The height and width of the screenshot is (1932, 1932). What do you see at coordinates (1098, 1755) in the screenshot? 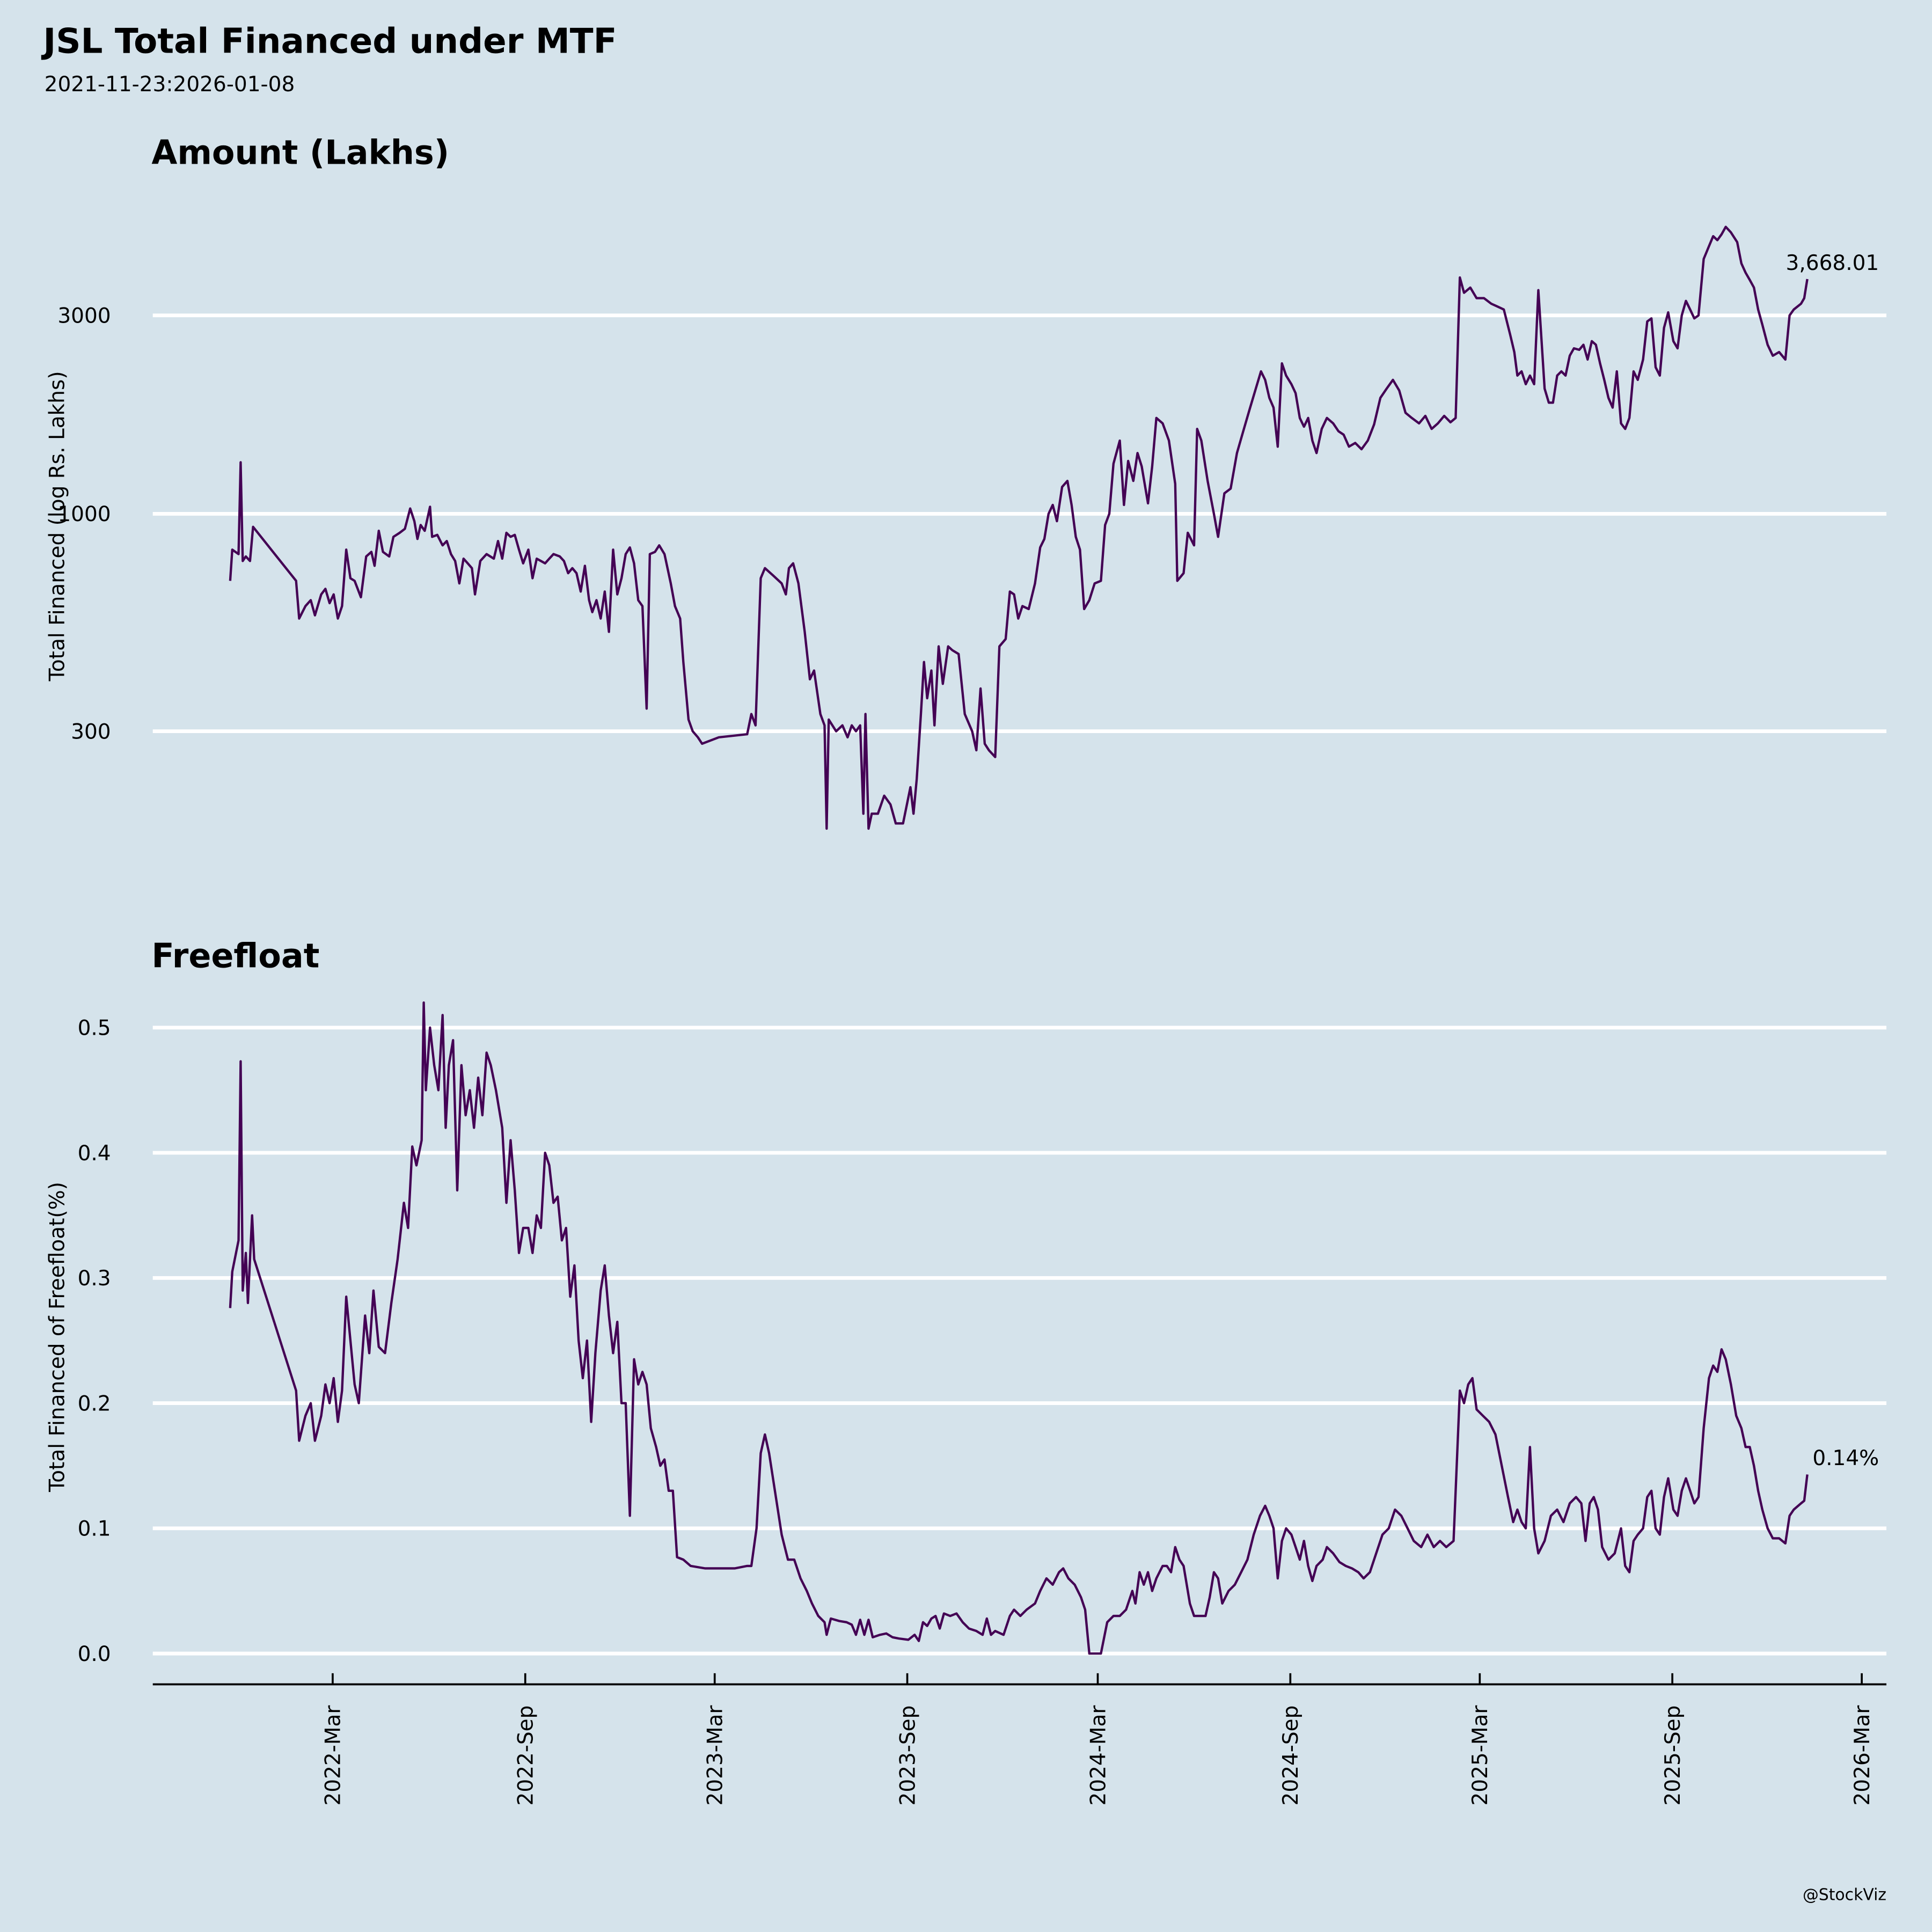
I see `x-tick-label: 2024-Mar` at bounding box center [1098, 1755].